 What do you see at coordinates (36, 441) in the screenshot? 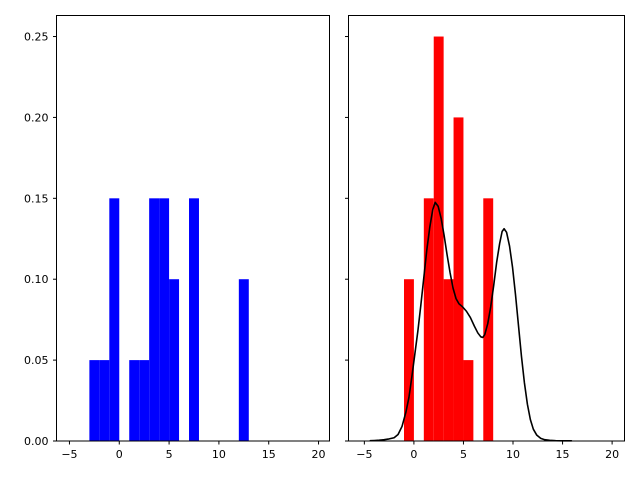
I see `y-tick-label: 0.00` at bounding box center [36, 441].